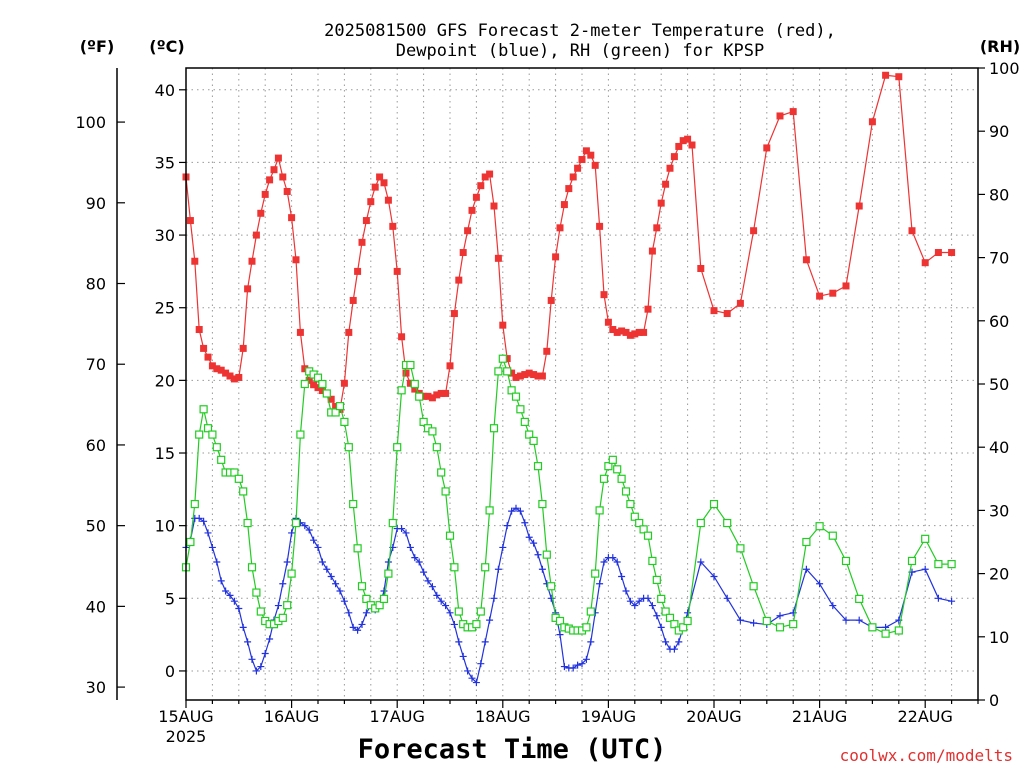 The image size is (1024, 768). Describe the element at coordinates (396, 716) in the screenshot. I see `x-tick-label: 17AUG` at that location.